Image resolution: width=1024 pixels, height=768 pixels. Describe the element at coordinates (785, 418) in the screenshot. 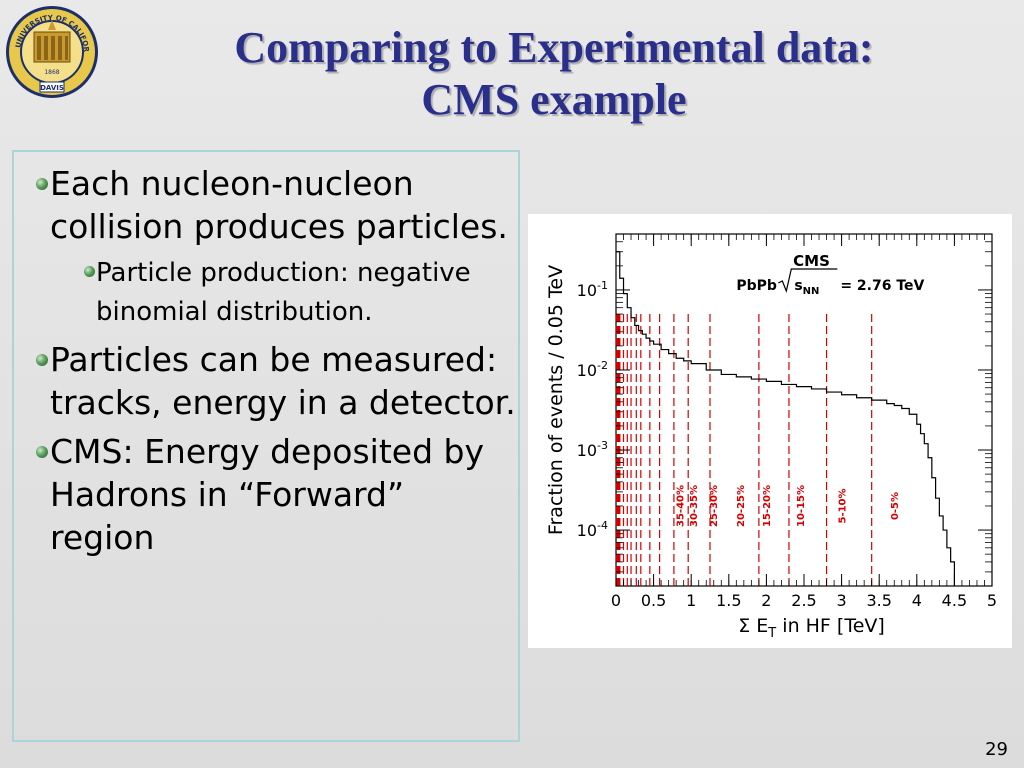

I see `histogram-series-line` at that location.